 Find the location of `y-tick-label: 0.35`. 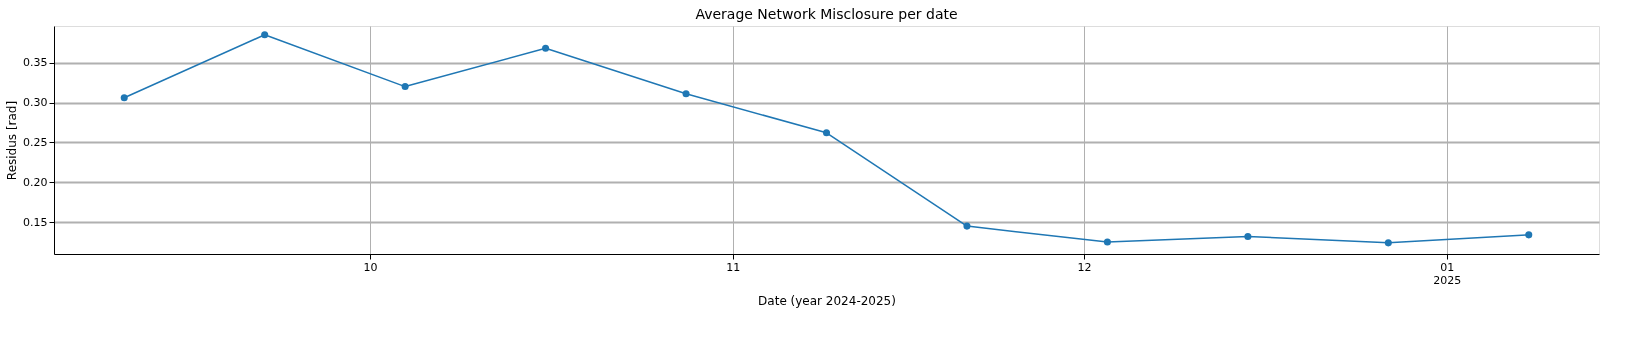

y-tick-label: 0.35 is located at coordinates (35, 63).